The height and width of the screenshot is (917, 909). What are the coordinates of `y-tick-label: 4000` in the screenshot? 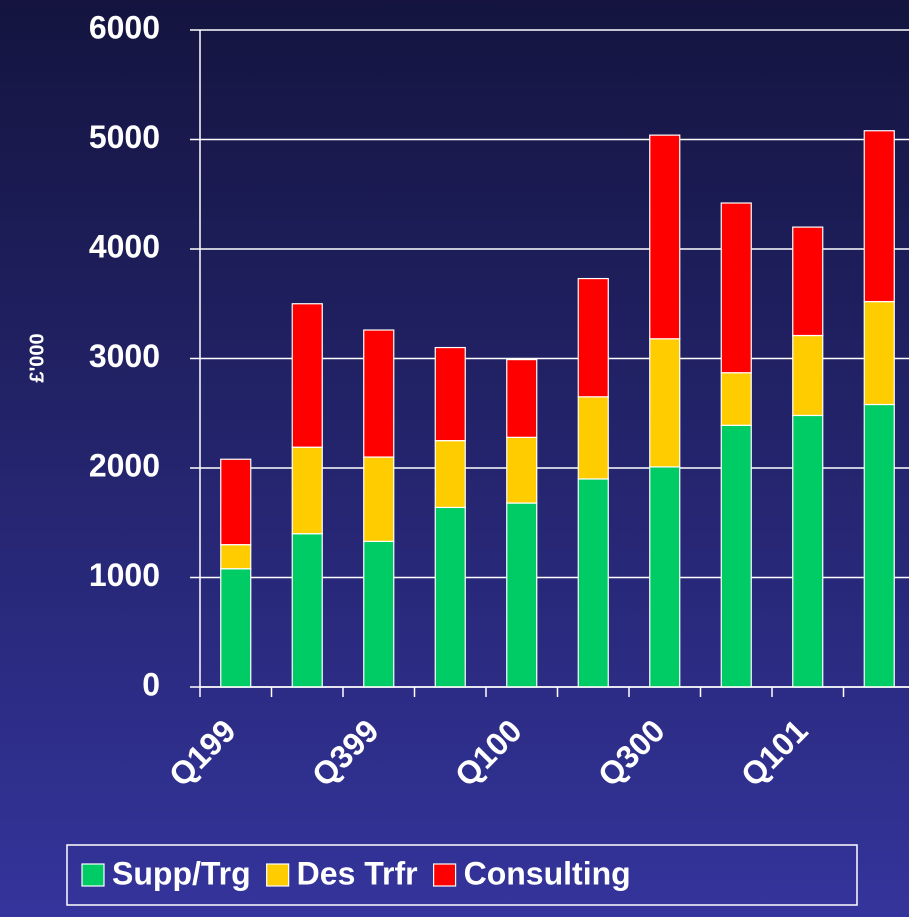 It's located at (124, 246).